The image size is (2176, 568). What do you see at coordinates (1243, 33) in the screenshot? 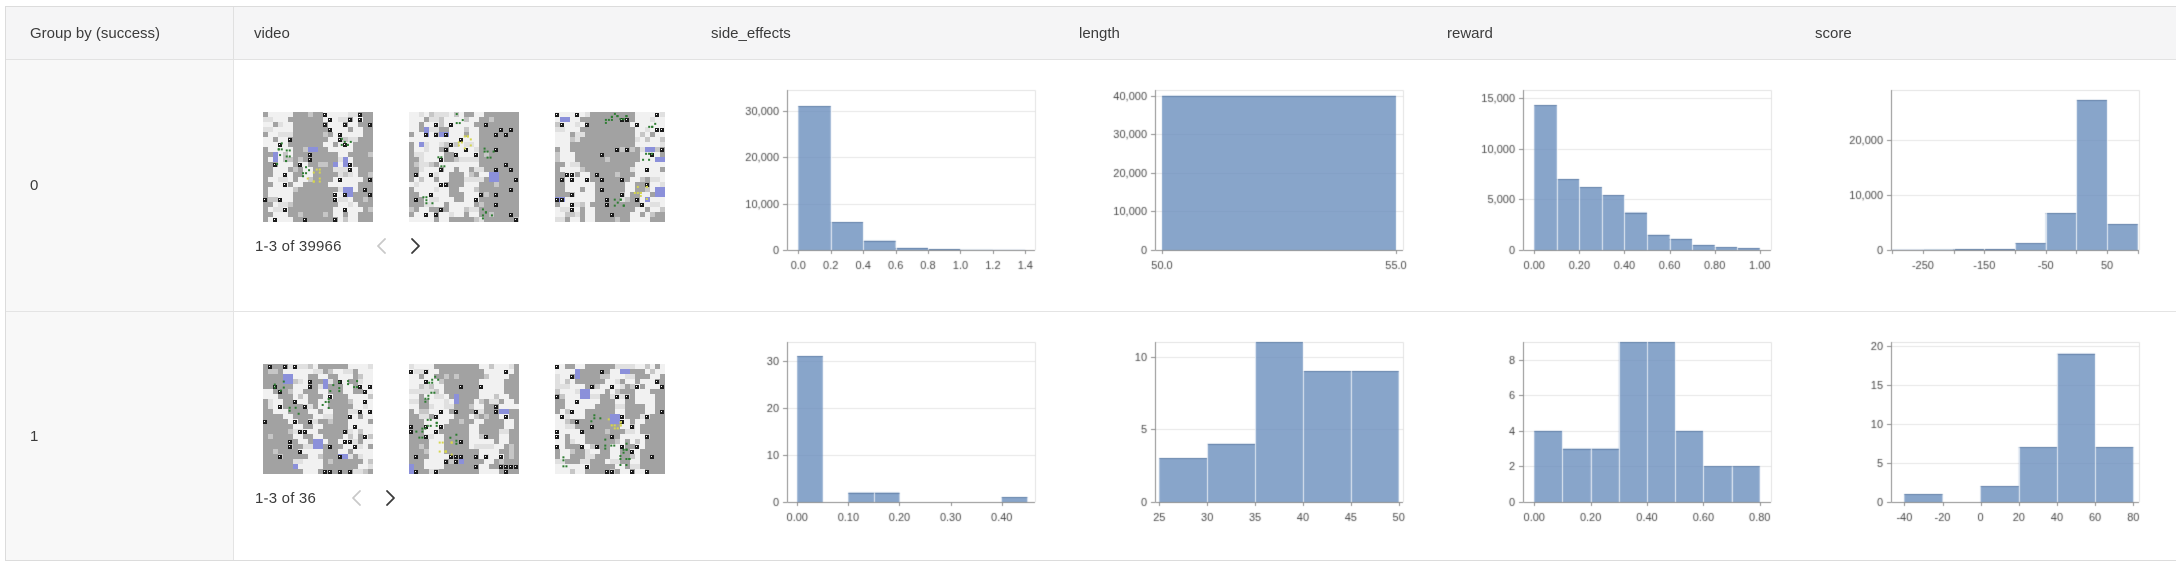
I see `column-header-length: length` at bounding box center [1243, 33].